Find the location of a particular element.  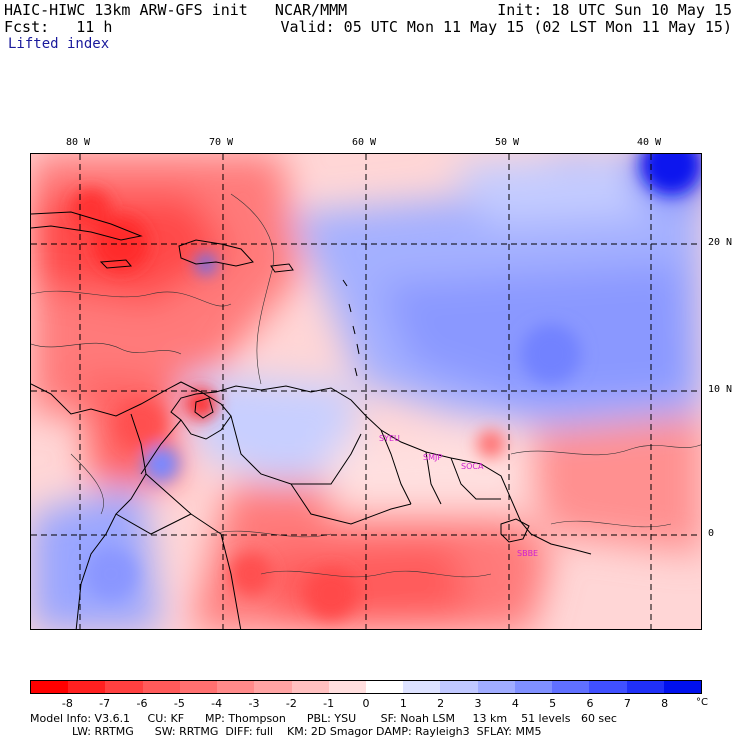

forecast-hour: Fcst: 11 h is located at coordinates (58, 27).